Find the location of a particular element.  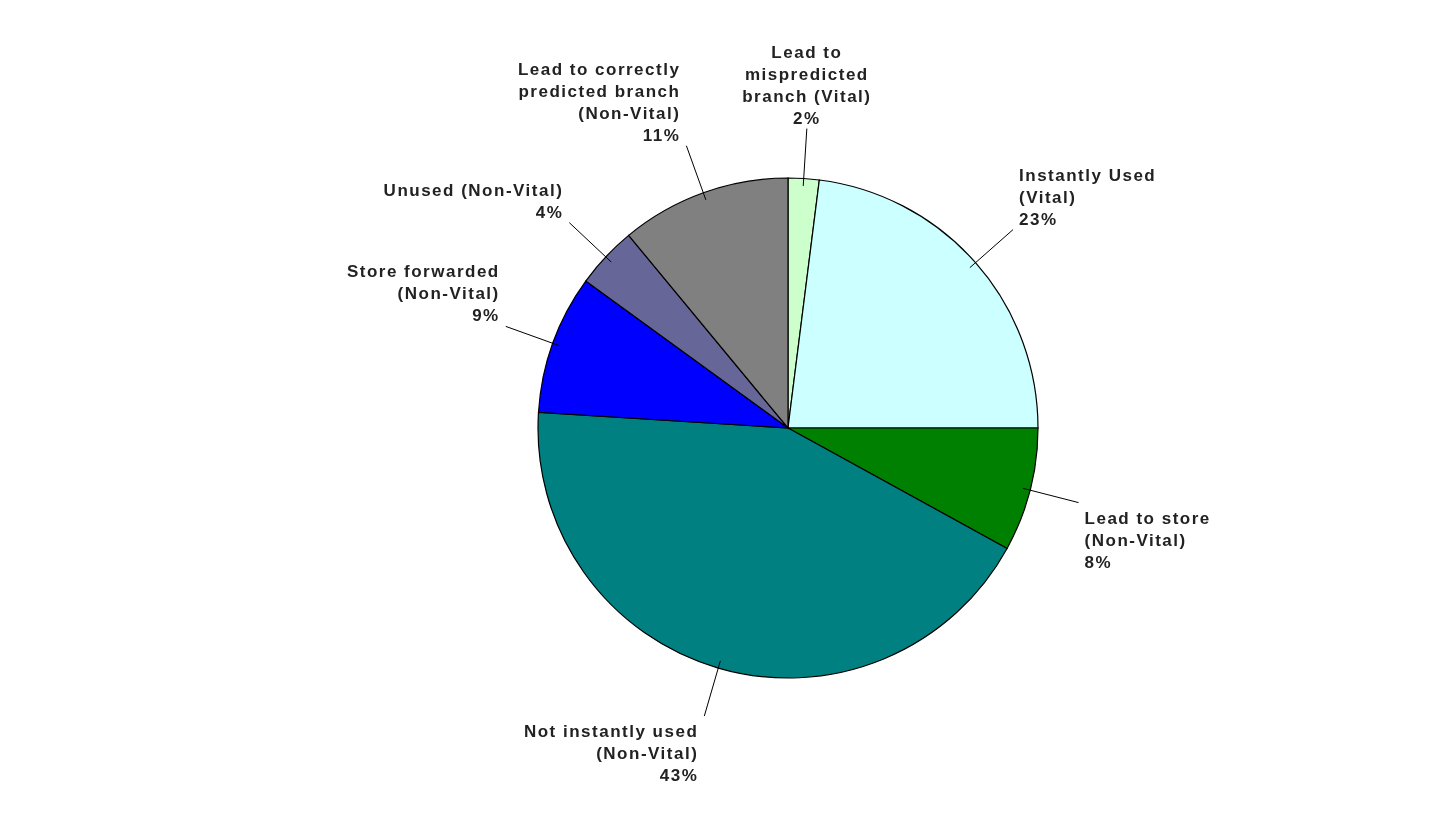

slice-label: Lead to store (Non-Vital) is located at coordinates (1147, 529).